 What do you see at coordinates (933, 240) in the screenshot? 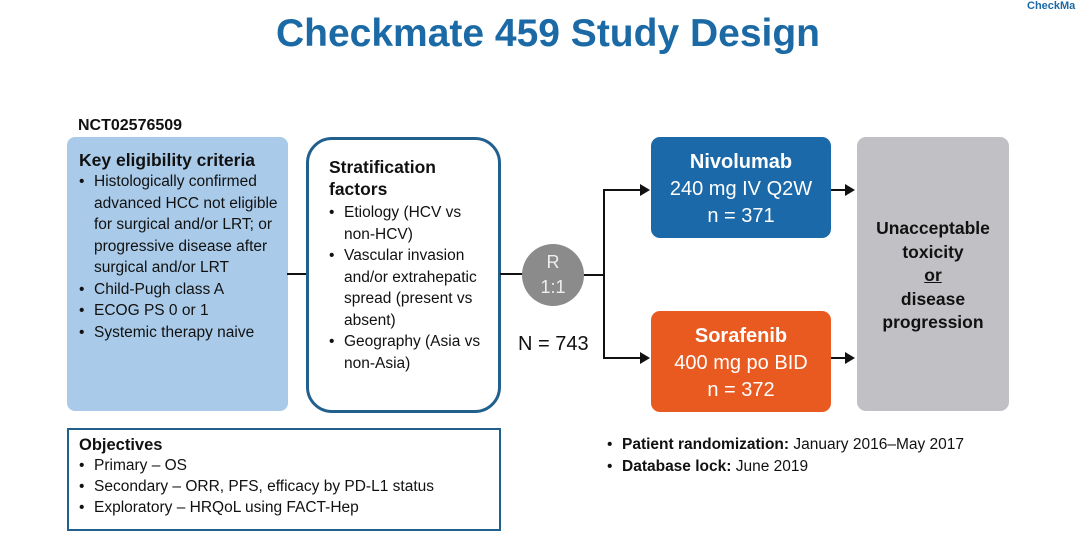
I see `endpoint-line1: Unacceptable toxicity` at bounding box center [933, 240].